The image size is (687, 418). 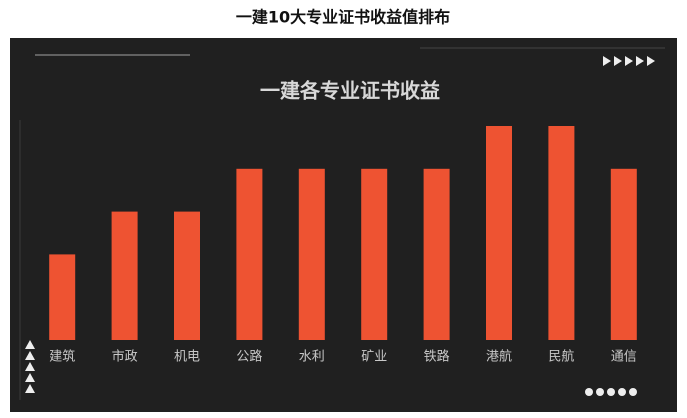 What do you see at coordinates (561, 357) in the screenshot?
I see `x-tick-label: 民航` at bounding box center [561, 357].